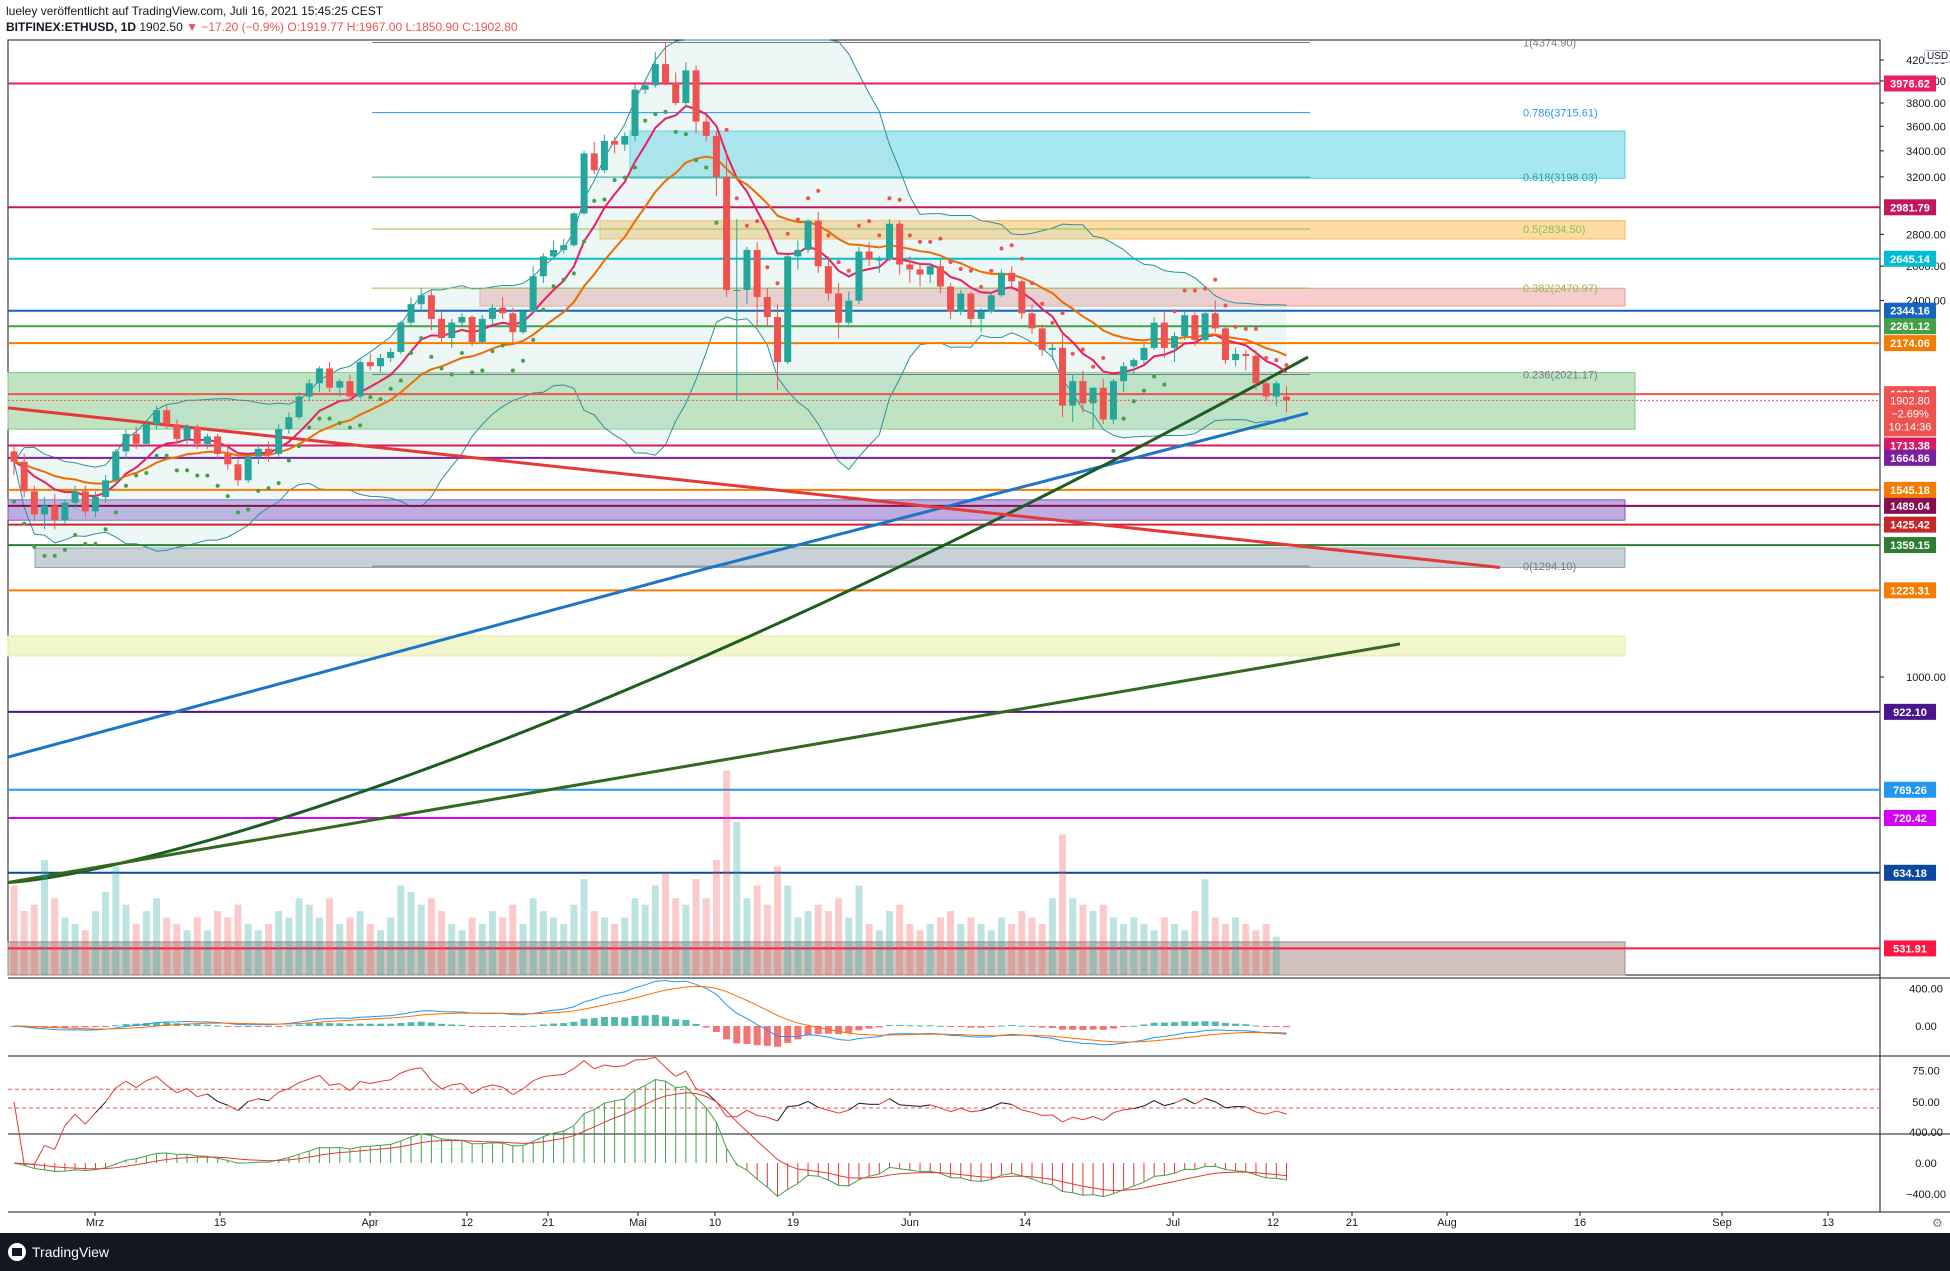 This screenshot has height=1271, width=1950. I want to click on level-price-badge, so click(1910, 524).